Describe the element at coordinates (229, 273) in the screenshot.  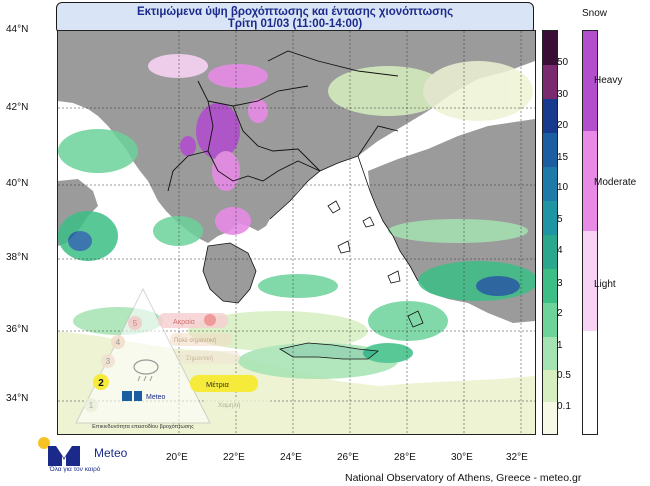
I see `peloponnese-land` at that location.